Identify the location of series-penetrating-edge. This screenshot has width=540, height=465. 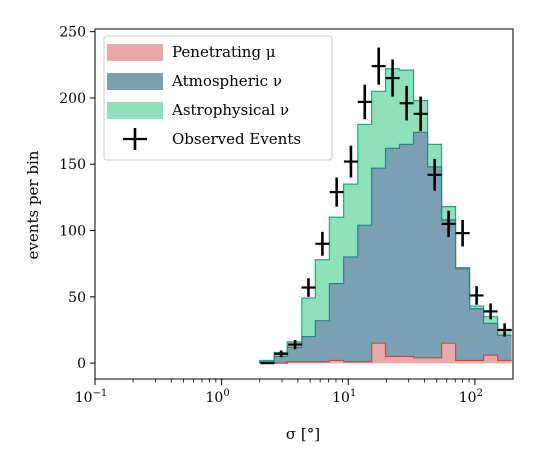
(385, 353).